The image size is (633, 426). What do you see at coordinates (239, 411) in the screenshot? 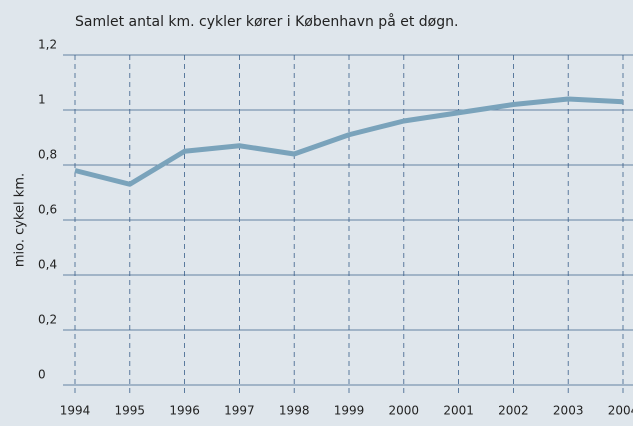
I see `x-tick-label: 1997` at bounding box center [239, 411].